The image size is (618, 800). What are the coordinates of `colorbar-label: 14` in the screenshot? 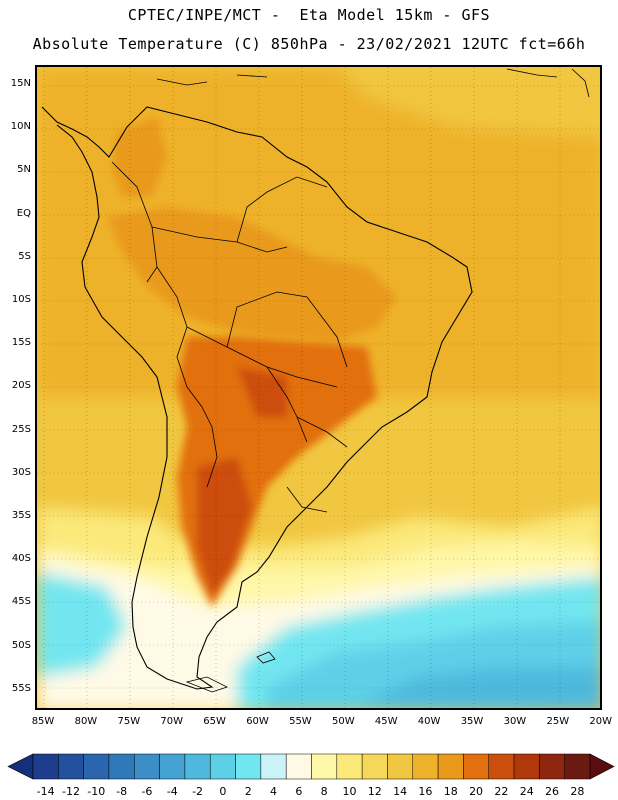 It's located at (400, 791).